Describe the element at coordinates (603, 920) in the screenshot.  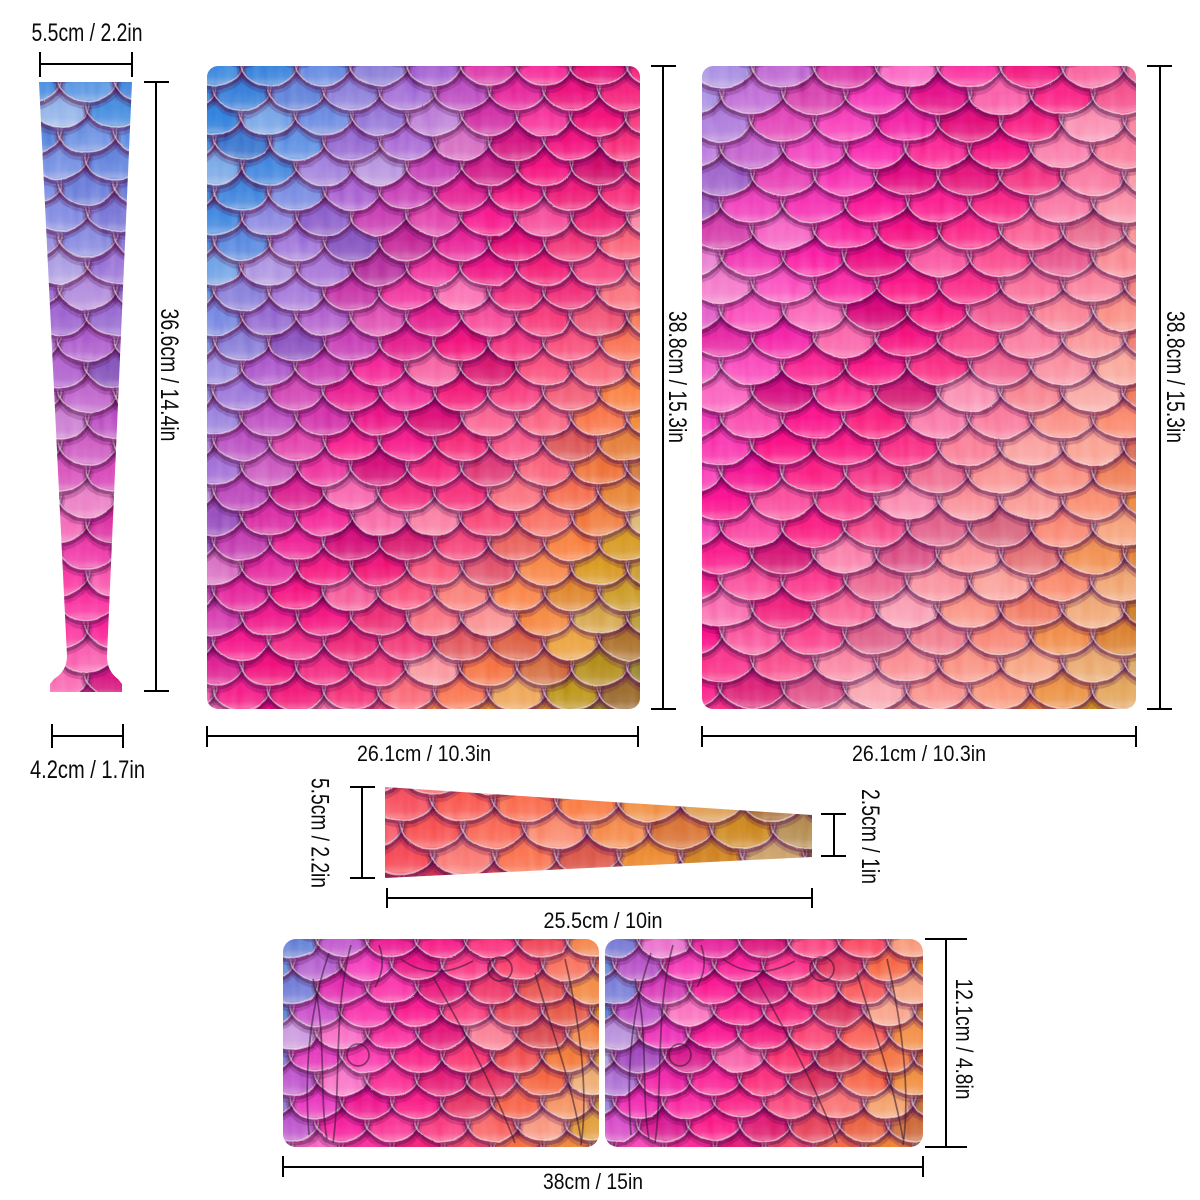
I see `svg-text: 25.5cm / 10in` at that location.